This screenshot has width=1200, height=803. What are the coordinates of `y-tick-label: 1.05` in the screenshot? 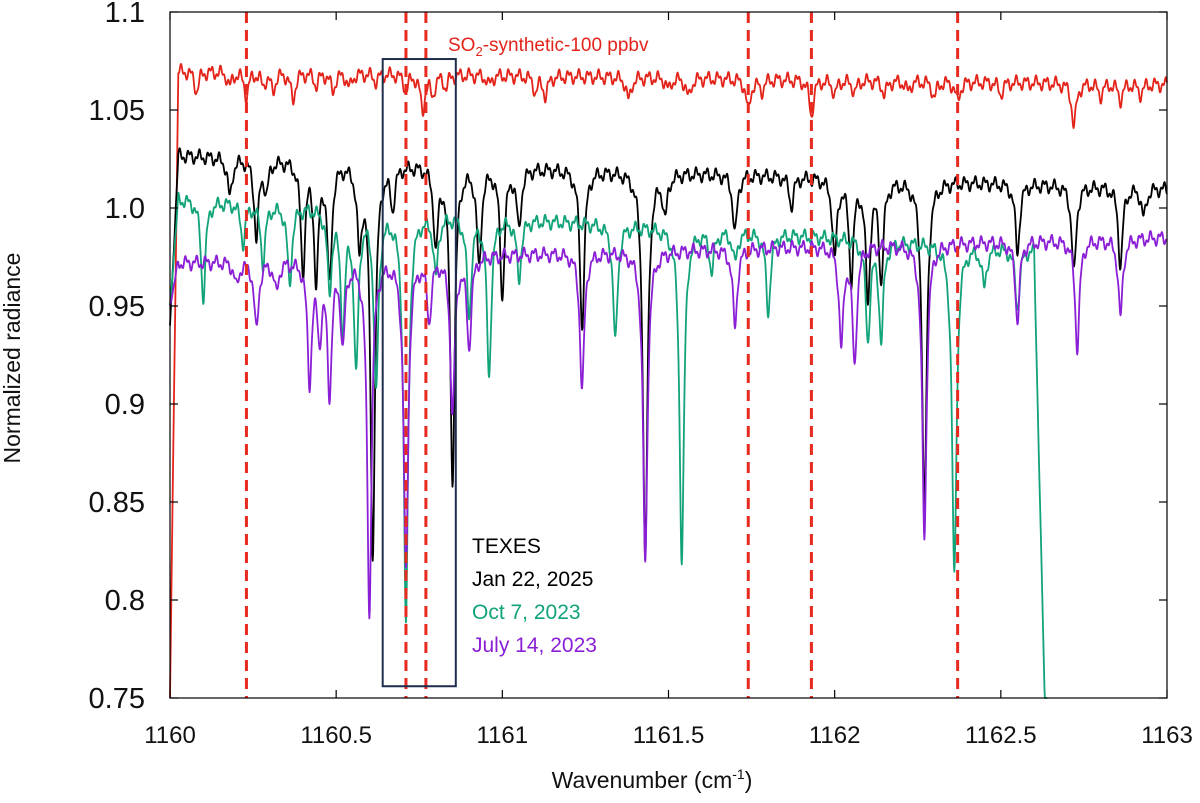 It's located at (117, 111).